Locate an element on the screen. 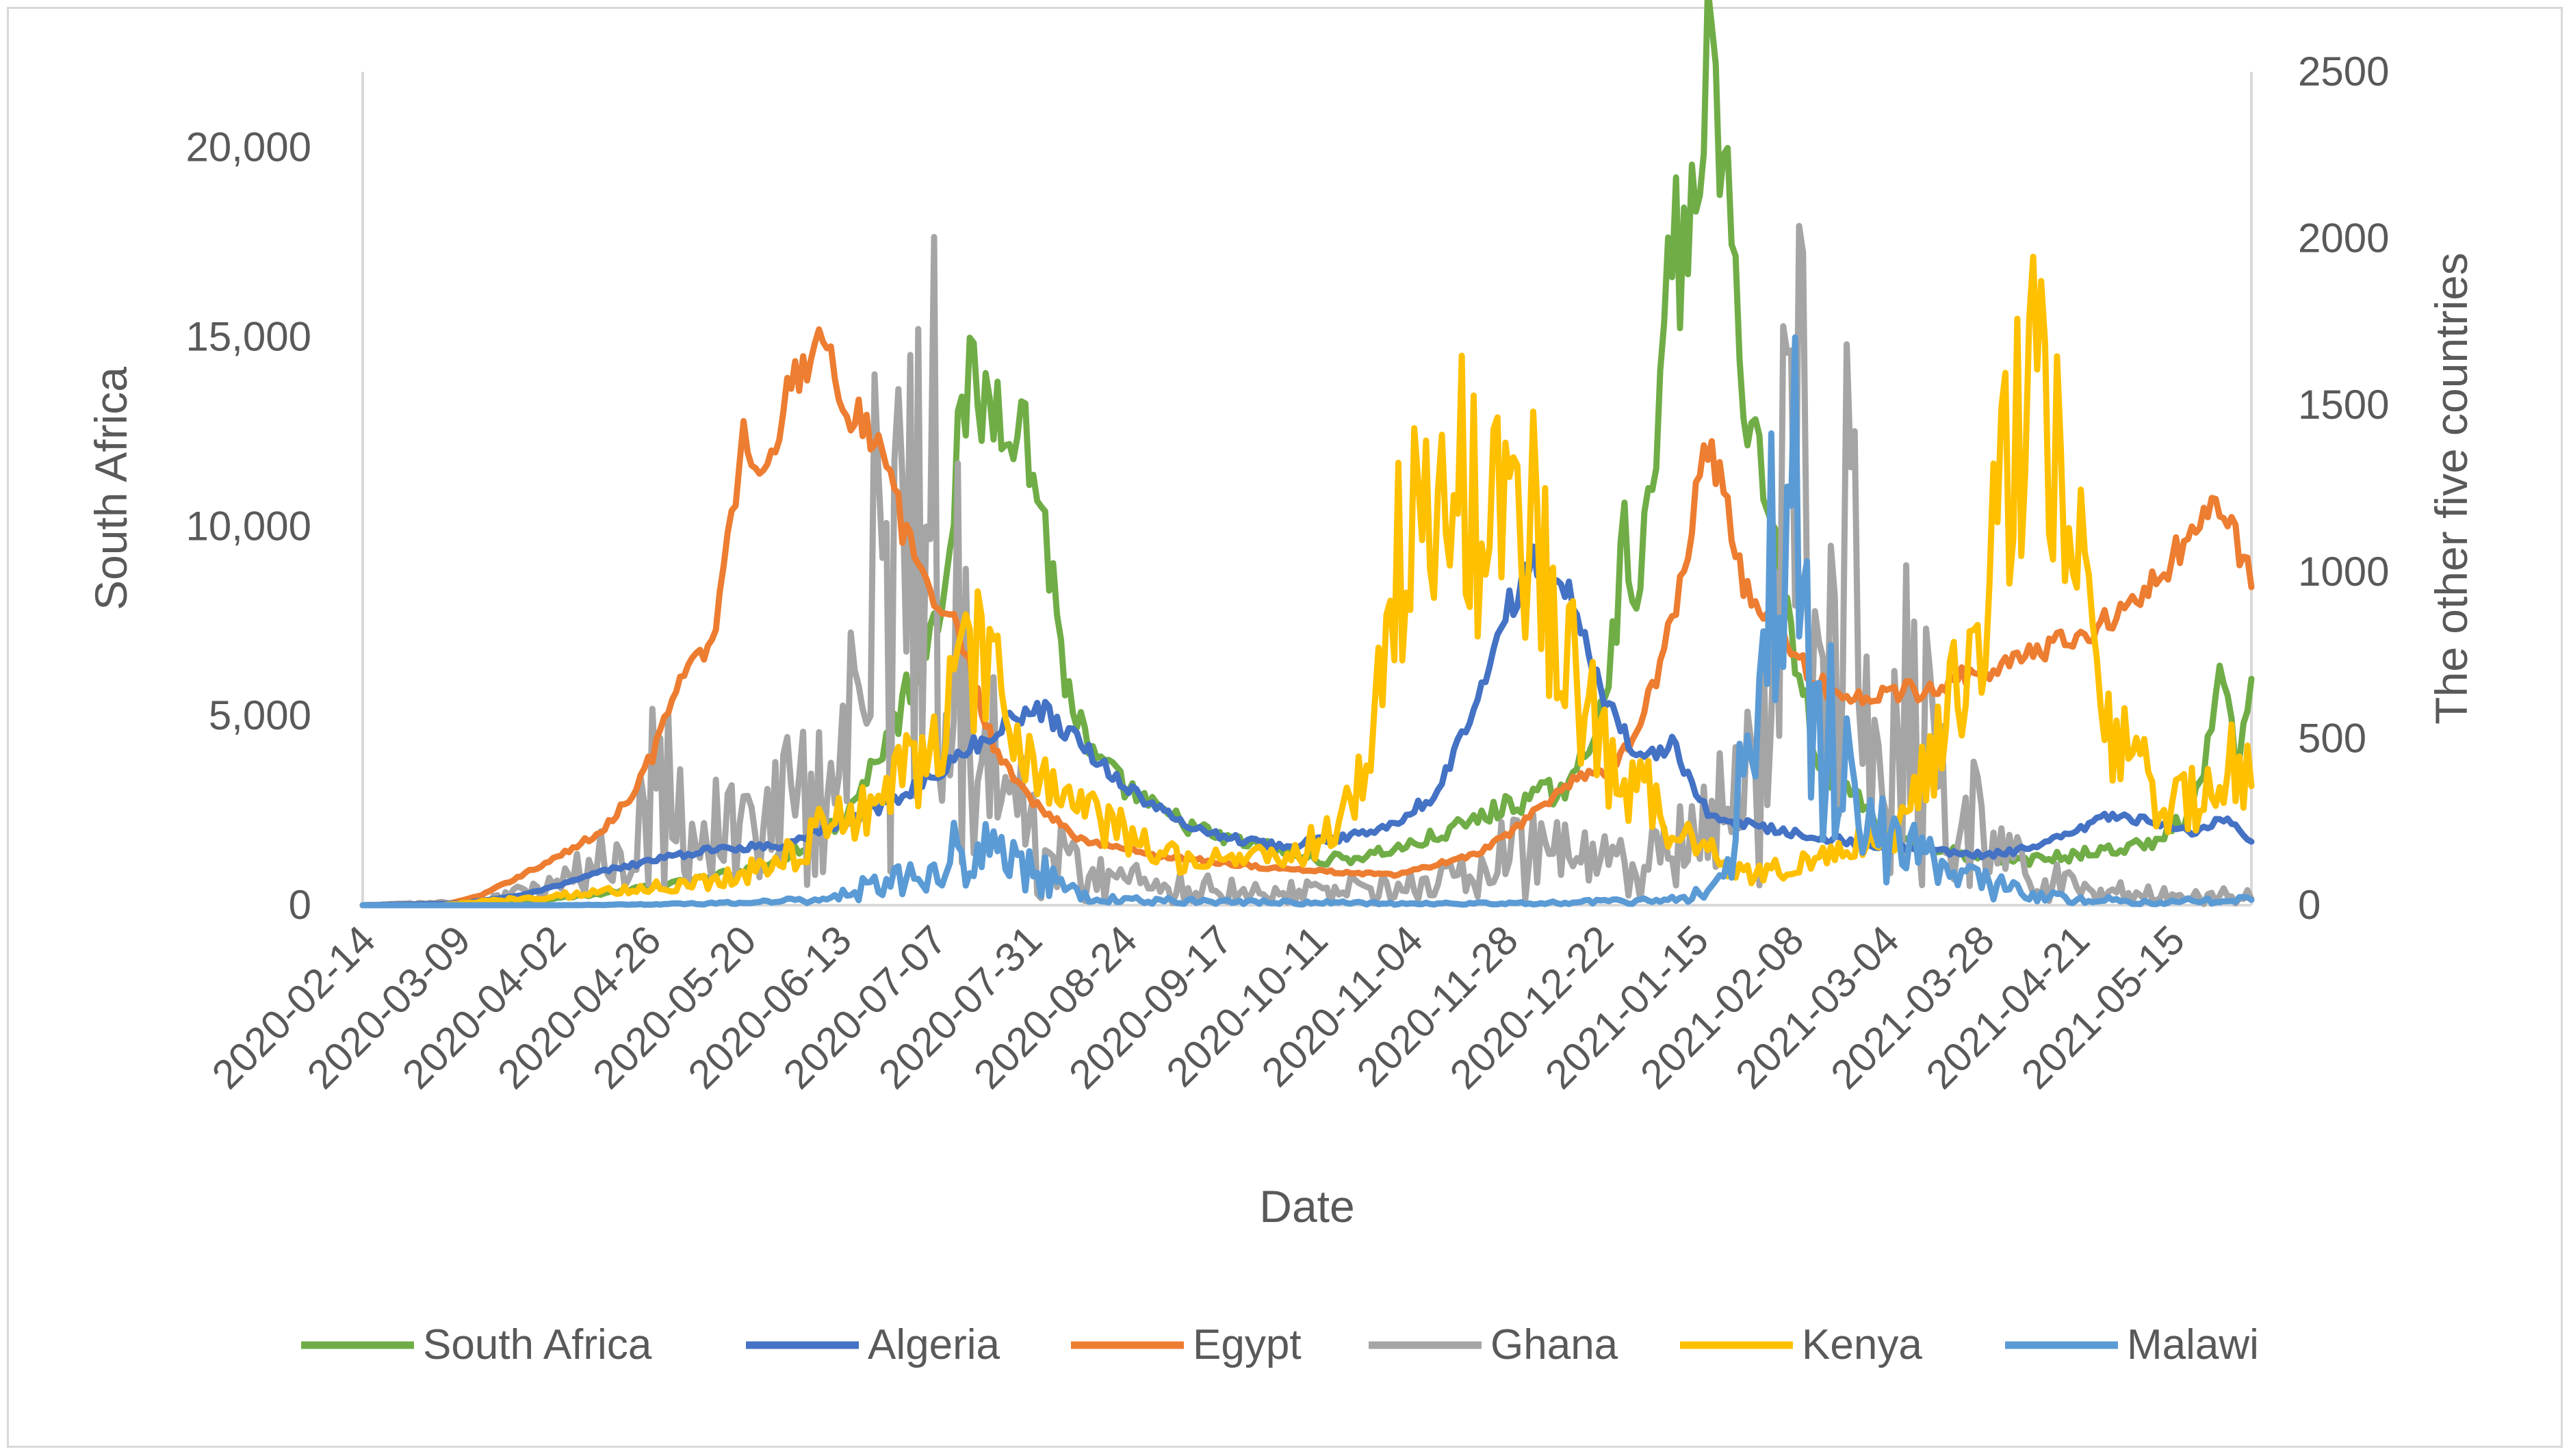 The image size is (2571, 1456). x-axis-title: Date is located at coordinates (1306, 1206).